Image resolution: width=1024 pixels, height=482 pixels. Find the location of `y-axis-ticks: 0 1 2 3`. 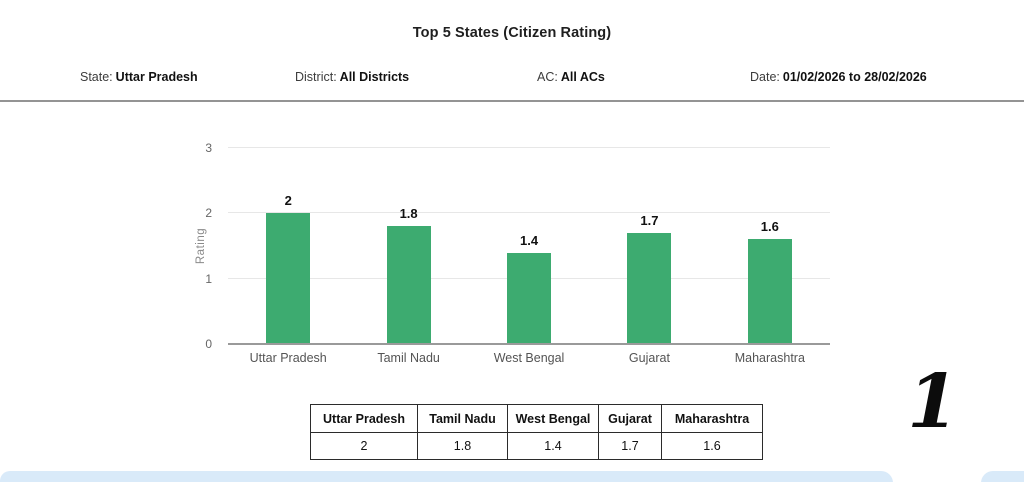

y-axis-ticks: 0 1 2 3 is located at coordinates (201, 246).